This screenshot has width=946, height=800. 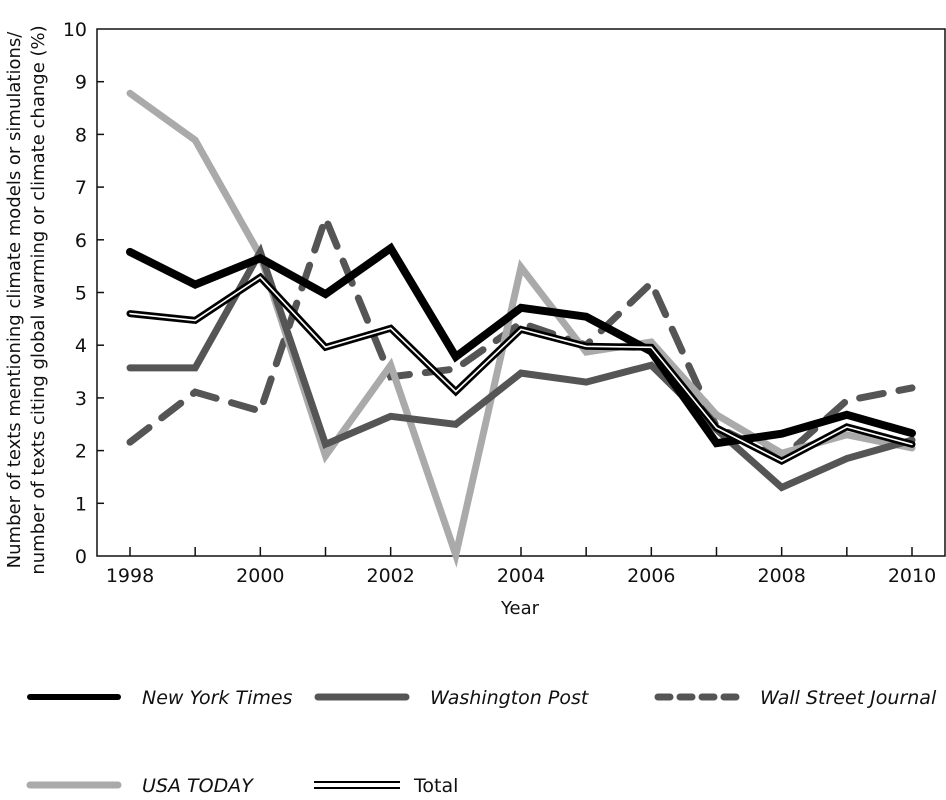 I want to click on legend-label: New York Times, so click(x=217, y=698).